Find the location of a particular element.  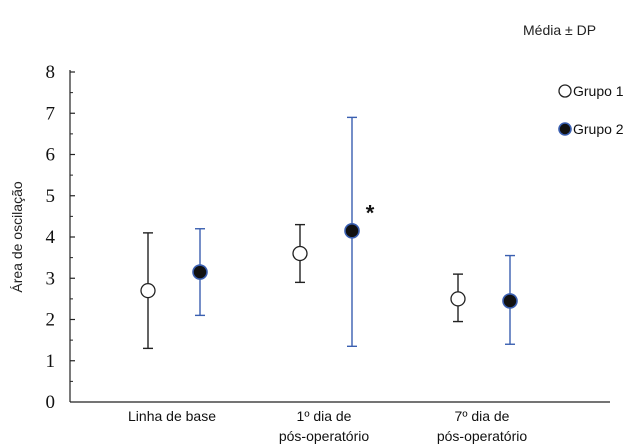

y-tick-label: 8 is located at coordinates (51, 72).